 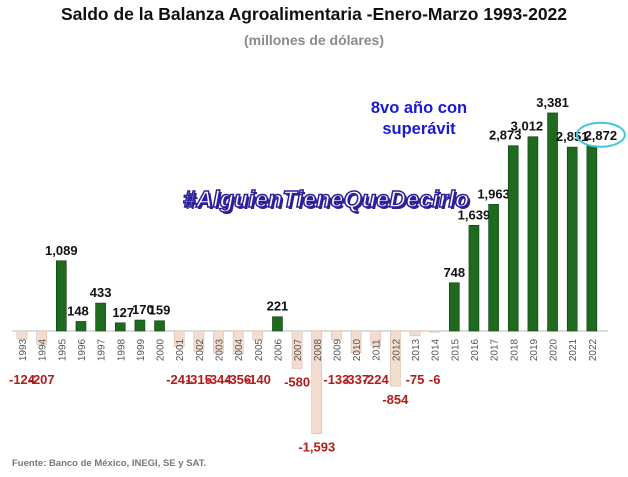 I want to click on value-label-2012: -854, so click(x=395, y=399).